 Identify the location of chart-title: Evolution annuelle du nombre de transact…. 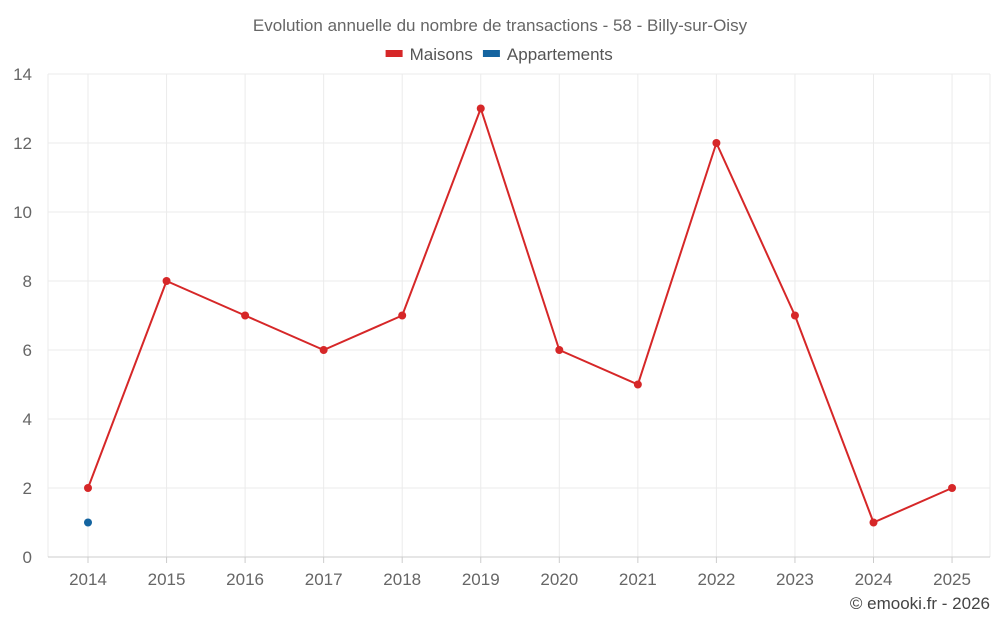
(500, 25).